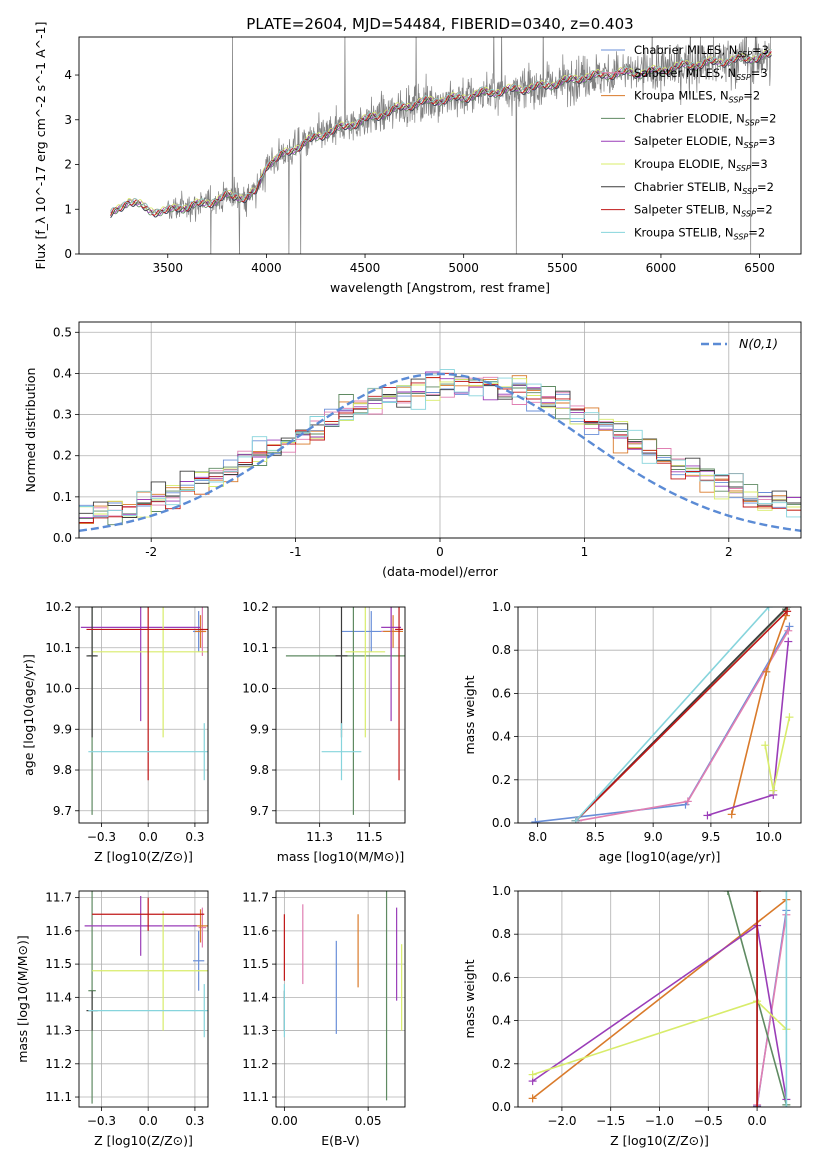  I want to click on legend-entry: Salpeter ELODIE, NSSP=3, so click(704, 142).